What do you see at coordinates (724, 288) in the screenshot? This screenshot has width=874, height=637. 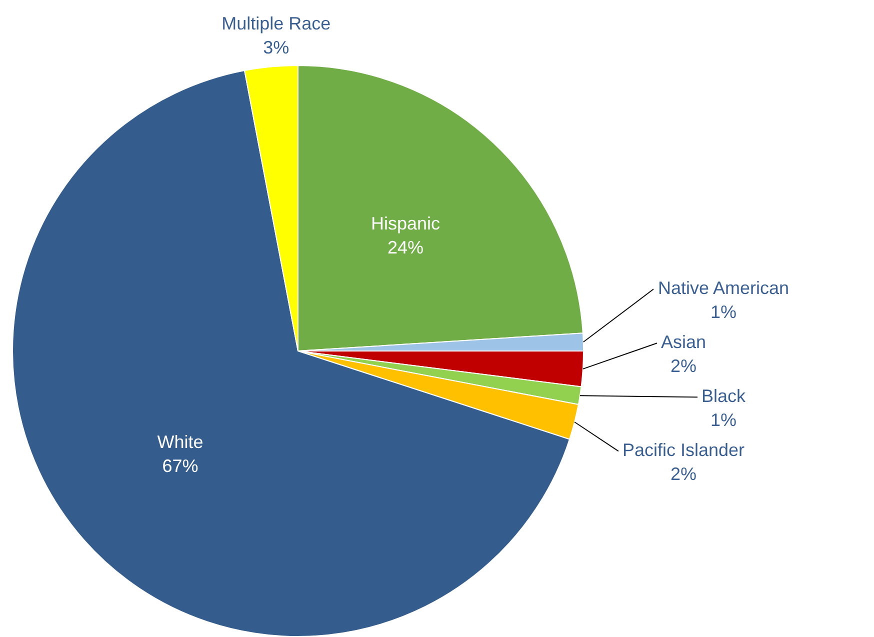 I see `slice-label: Native American` at bounding box center [724, 288].